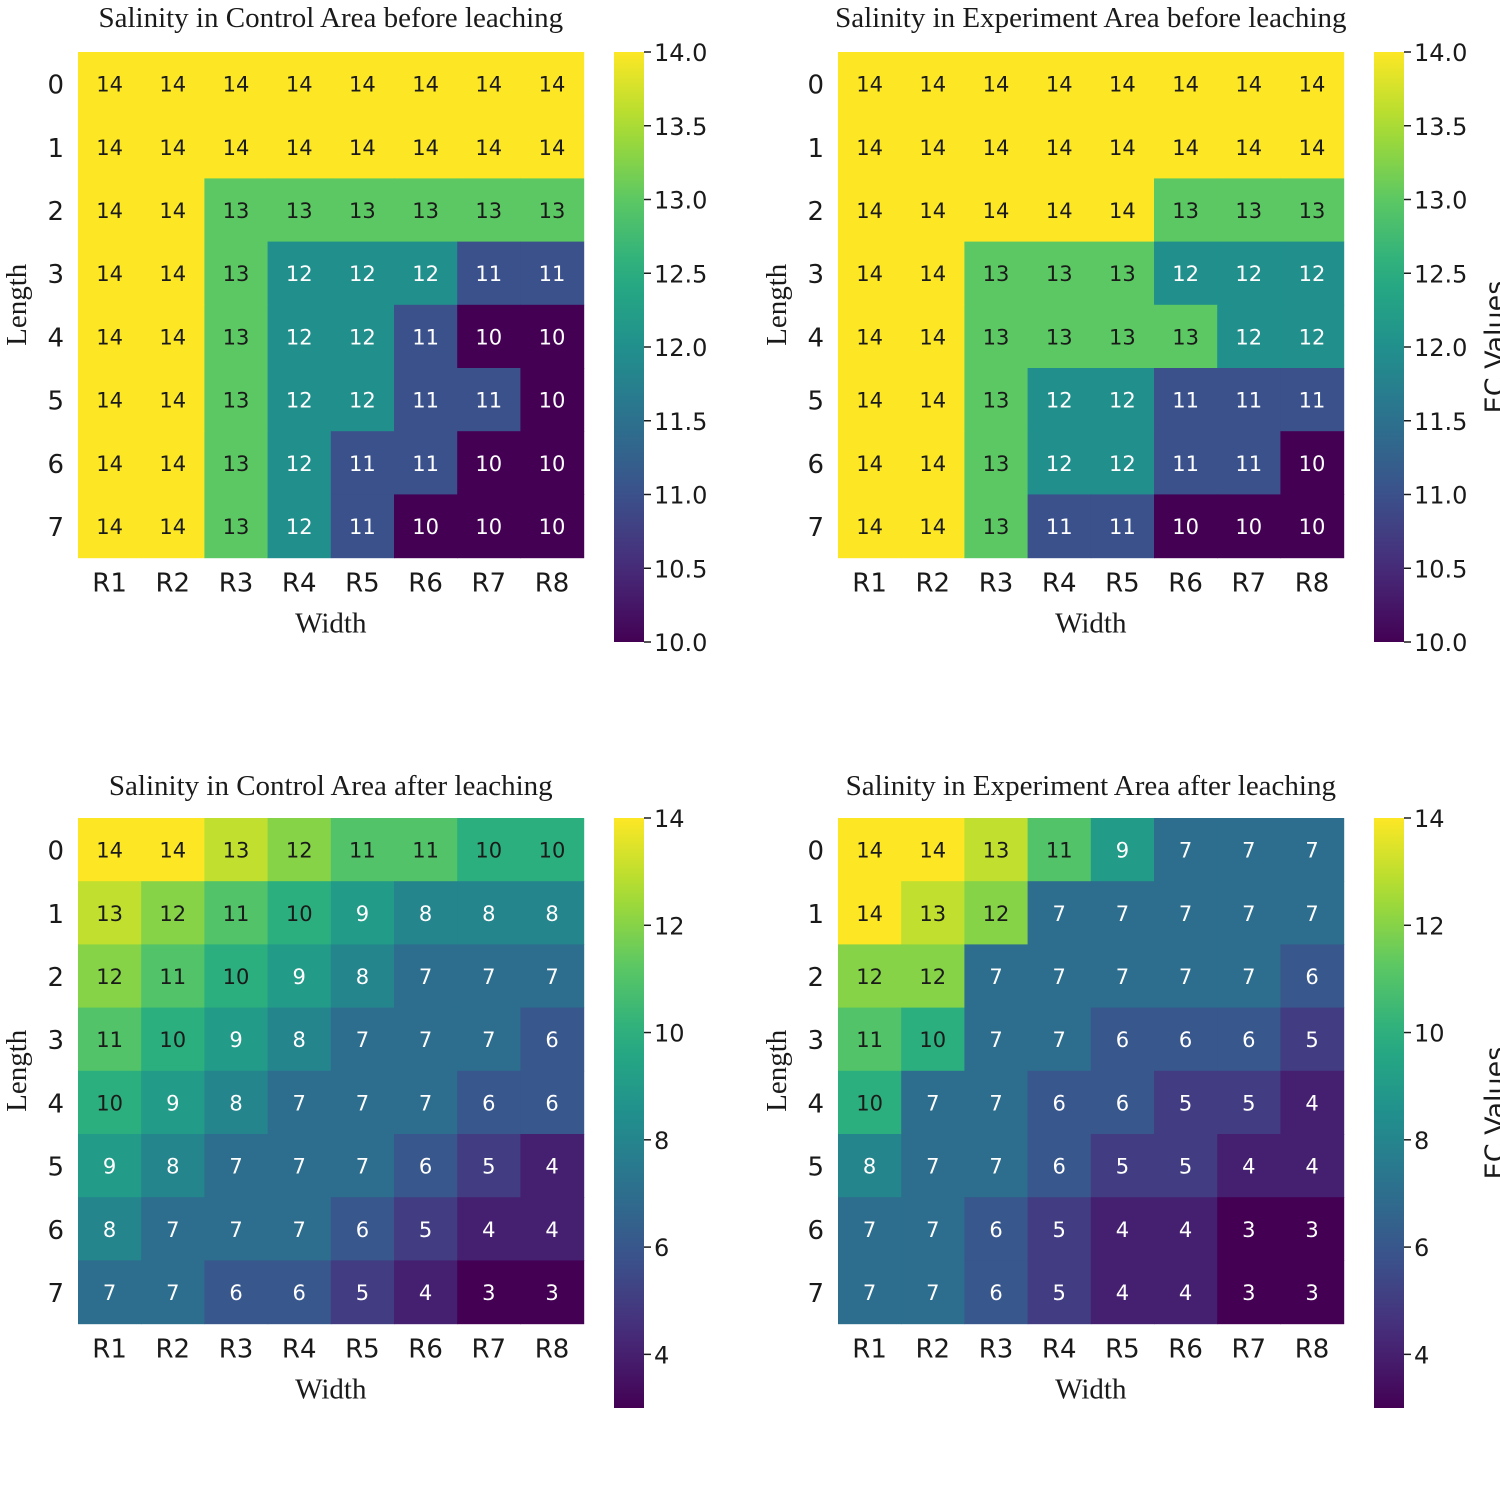  Describe the element at coordinates (488, 584) in the screenshot. I see `x-tick-label: R7` at that location.